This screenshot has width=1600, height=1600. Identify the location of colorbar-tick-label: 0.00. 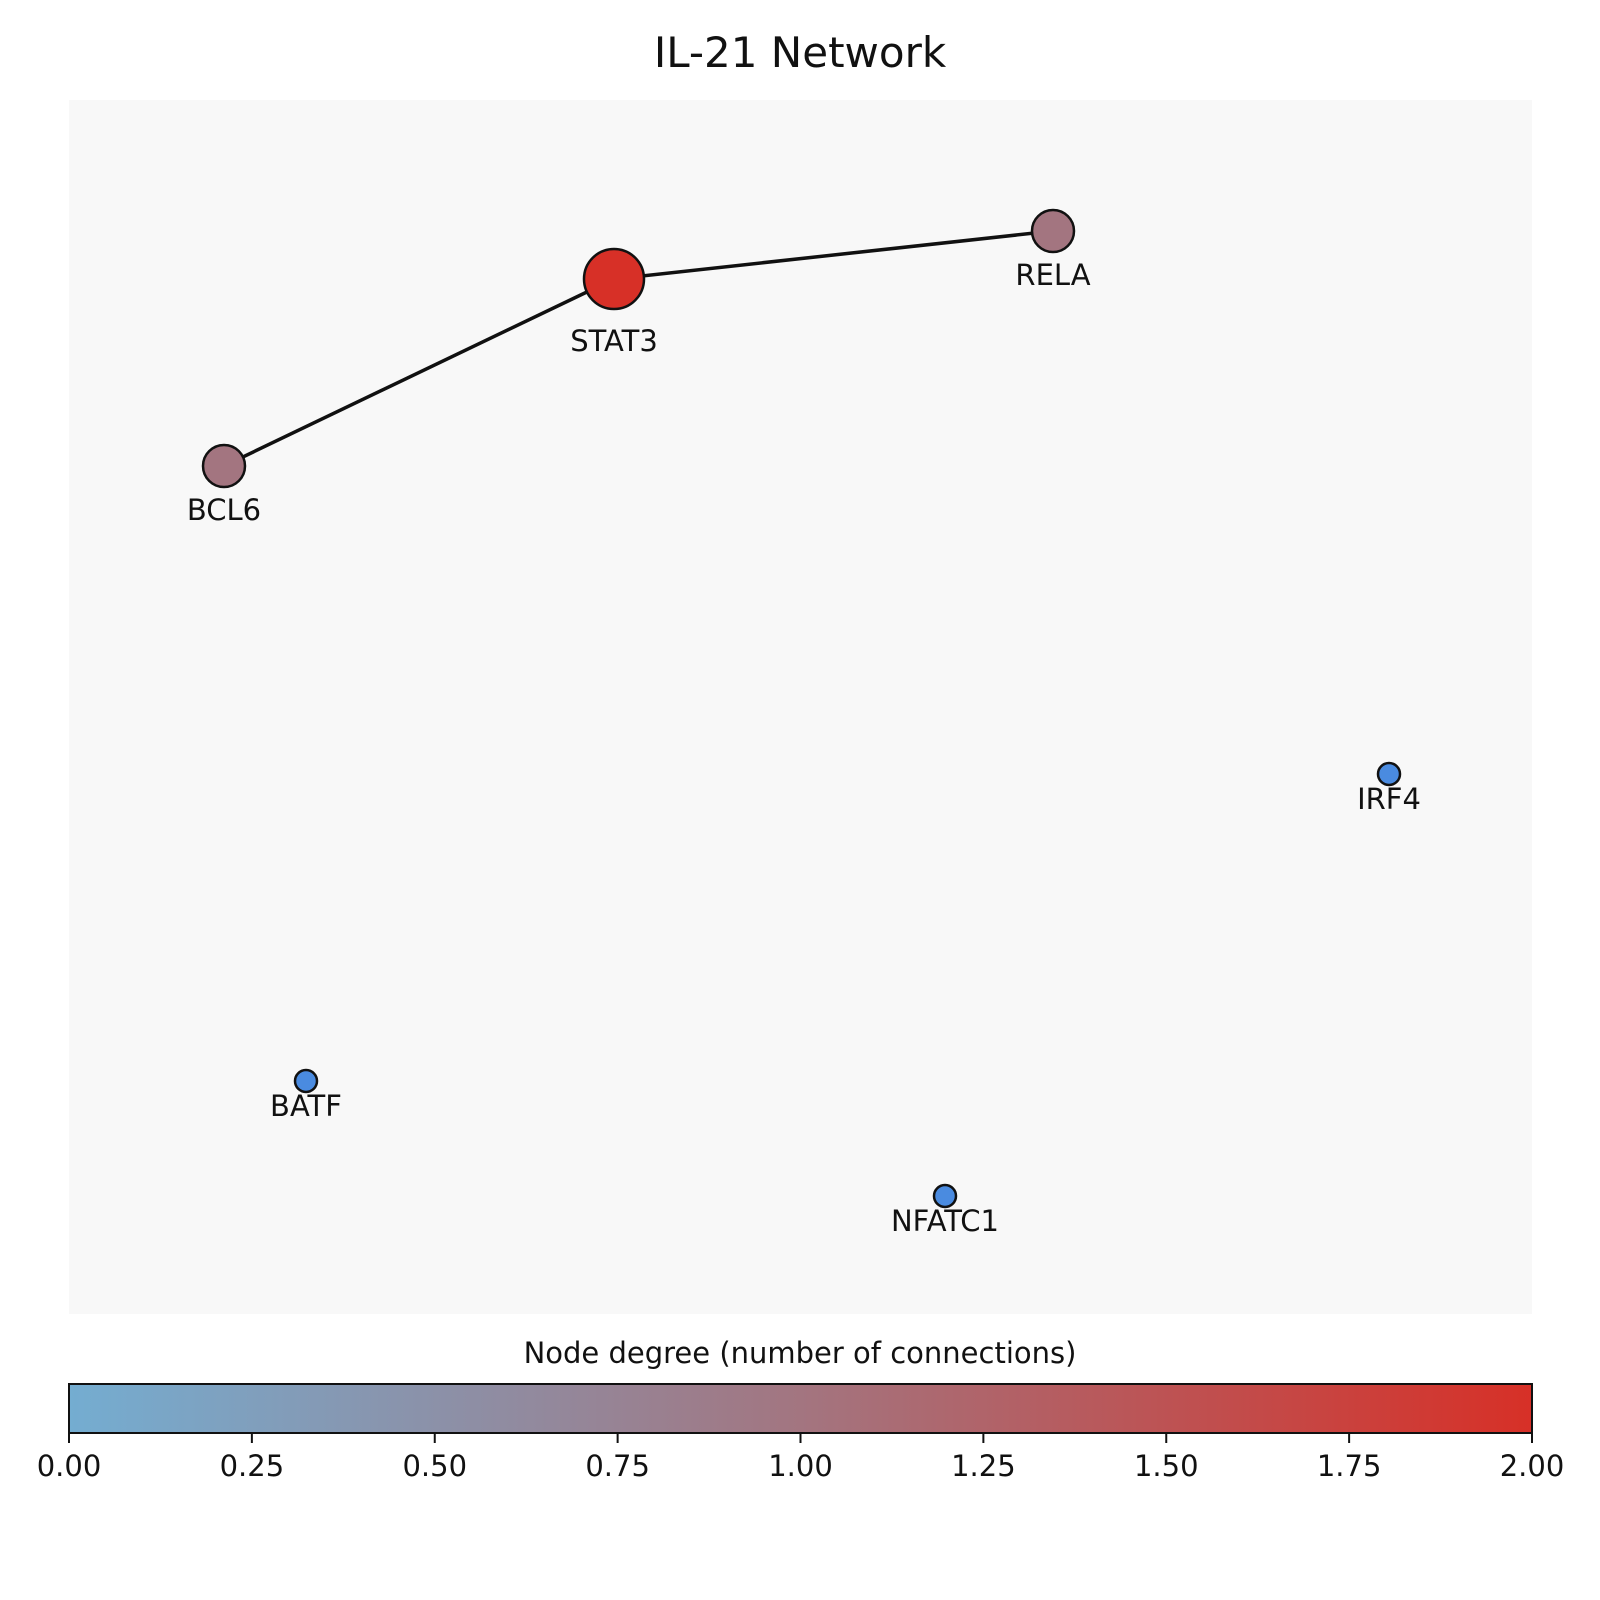
(69, 1466).